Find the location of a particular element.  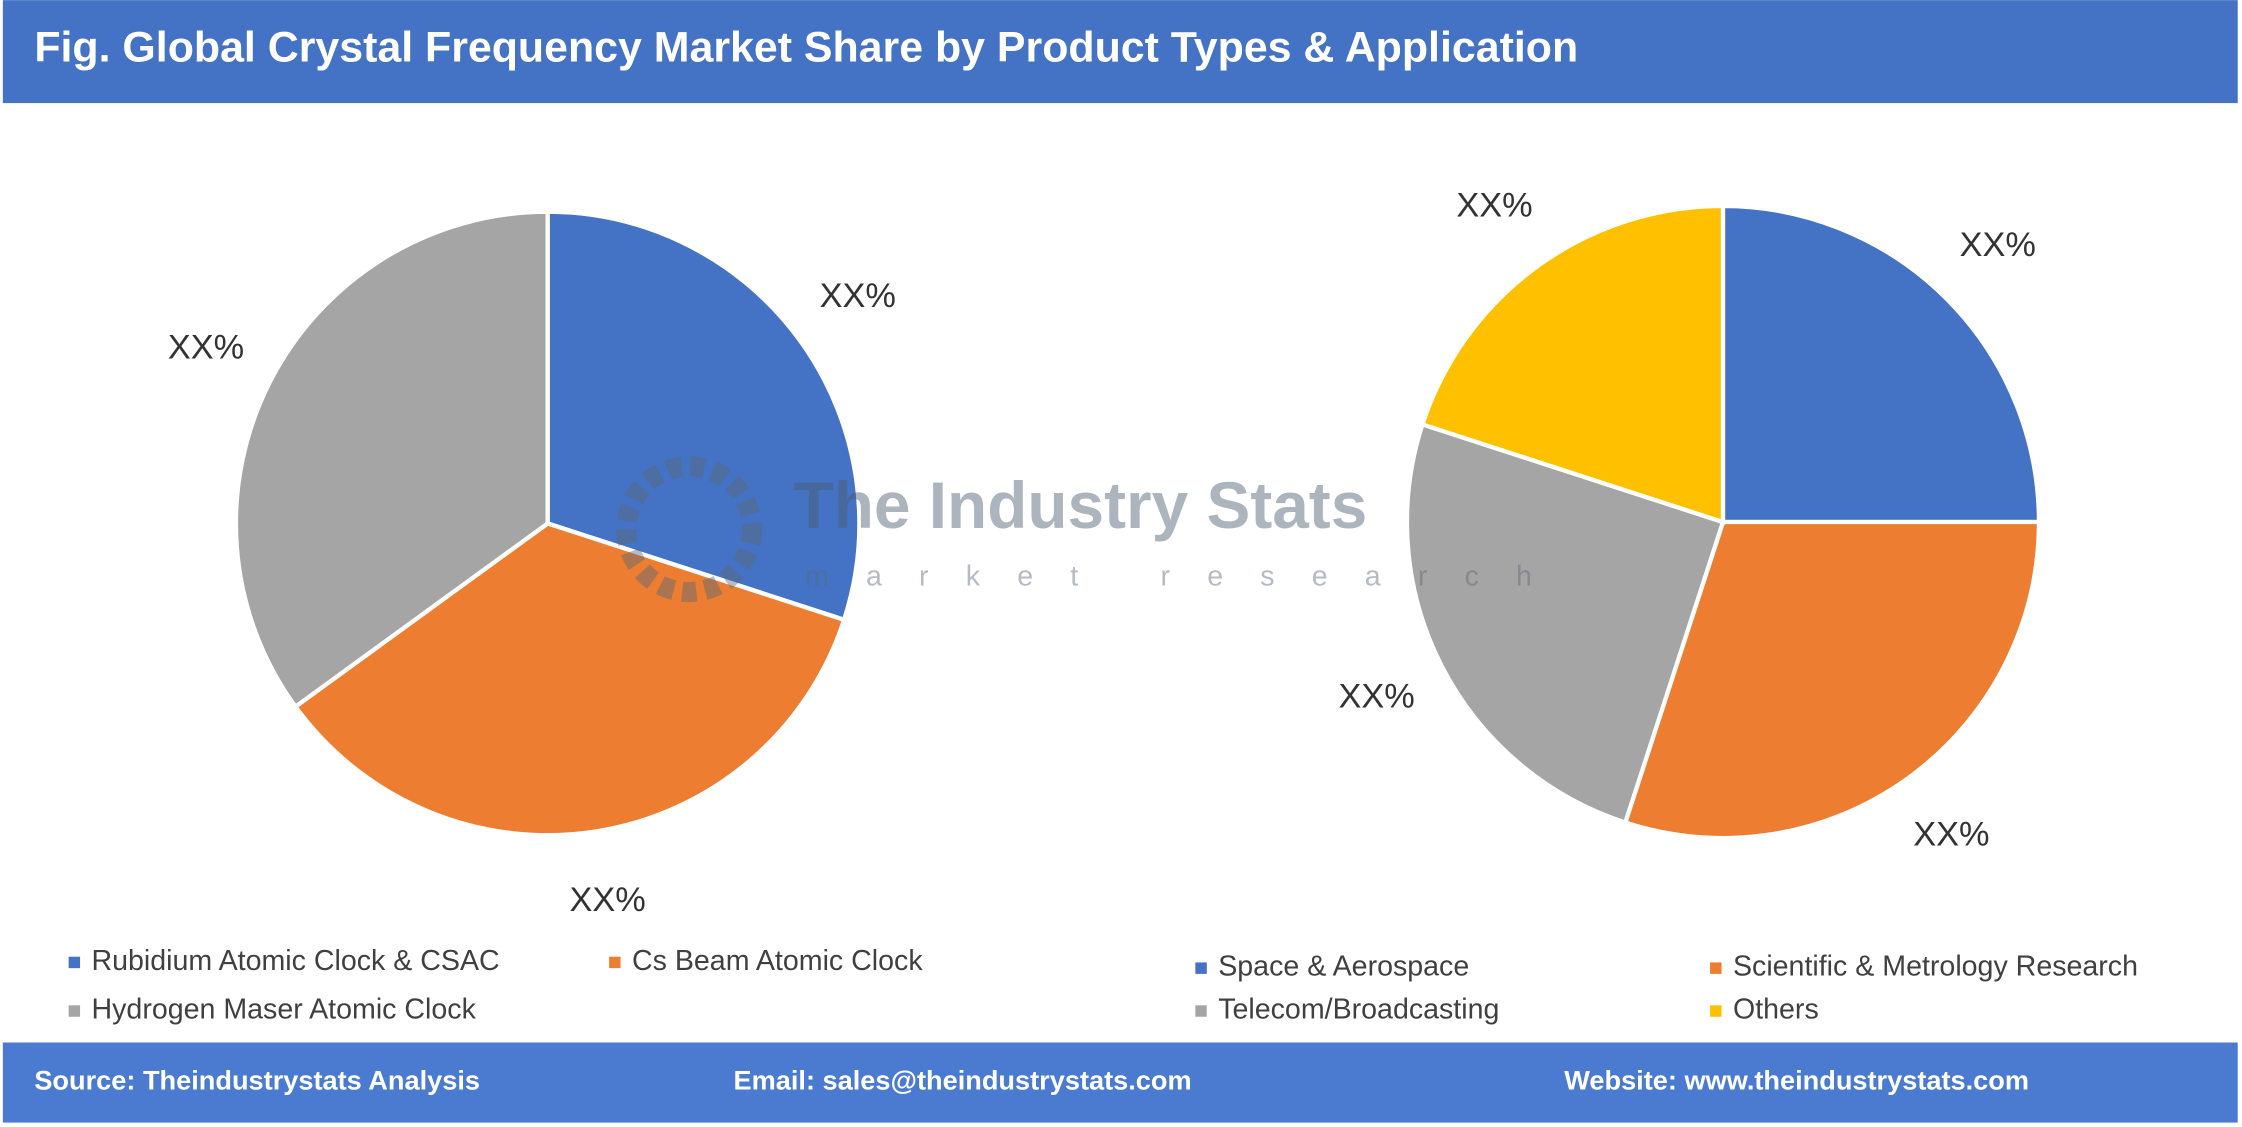

legend-label: Cs Beam Atomic Clock is located at coordinates (777, 961).